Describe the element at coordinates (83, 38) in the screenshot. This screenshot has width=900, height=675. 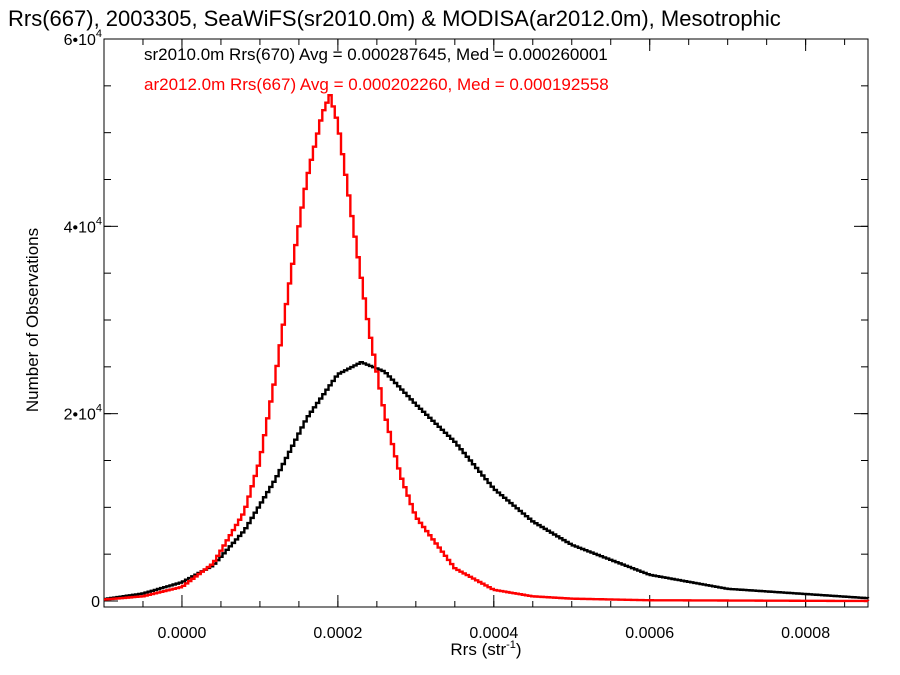
I see `y-tick-label: 6•104` at that location.